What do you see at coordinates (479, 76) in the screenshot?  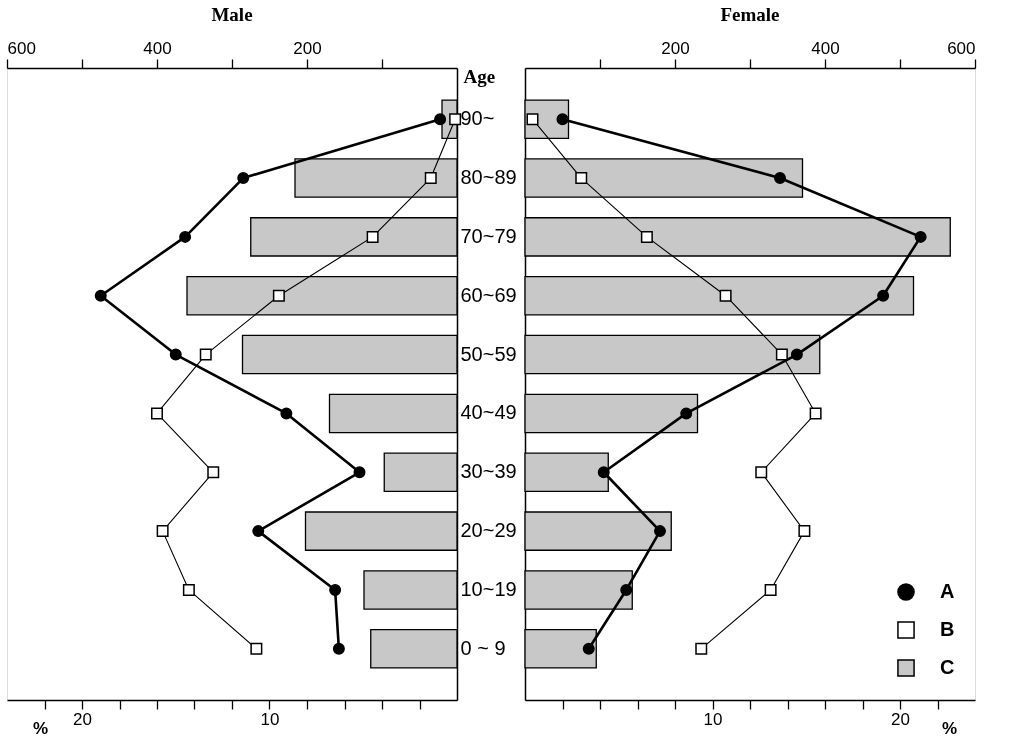 I see `y-axis-title: Age` at bounding box center [479, 76].